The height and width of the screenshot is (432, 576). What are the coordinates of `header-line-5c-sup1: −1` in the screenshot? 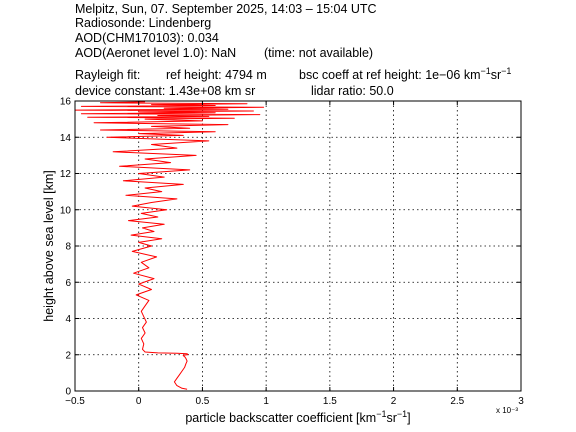 It's located at (485, 71).